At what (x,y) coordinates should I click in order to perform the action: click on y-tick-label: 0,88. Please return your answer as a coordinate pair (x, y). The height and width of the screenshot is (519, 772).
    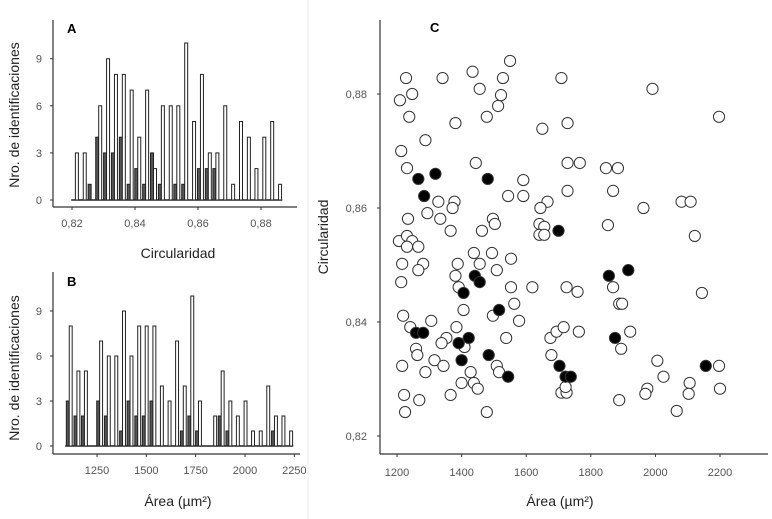
    Looking at the image, I should click on (356, 95).